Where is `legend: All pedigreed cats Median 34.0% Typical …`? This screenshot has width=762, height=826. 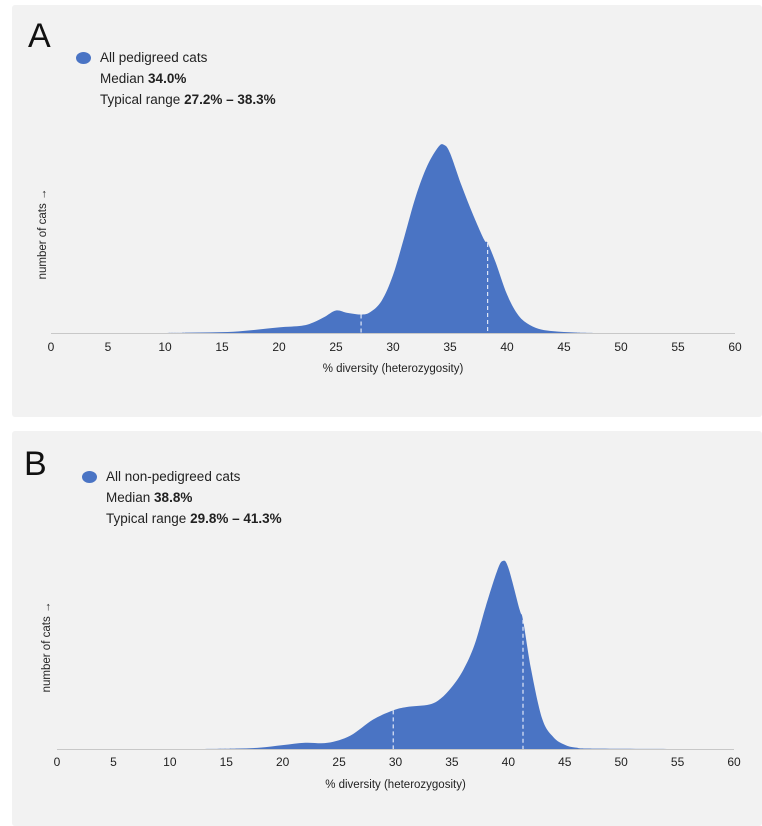
legend: All pedigreed cats Median 34.0% Typical … is located at coordinates (176, 78).